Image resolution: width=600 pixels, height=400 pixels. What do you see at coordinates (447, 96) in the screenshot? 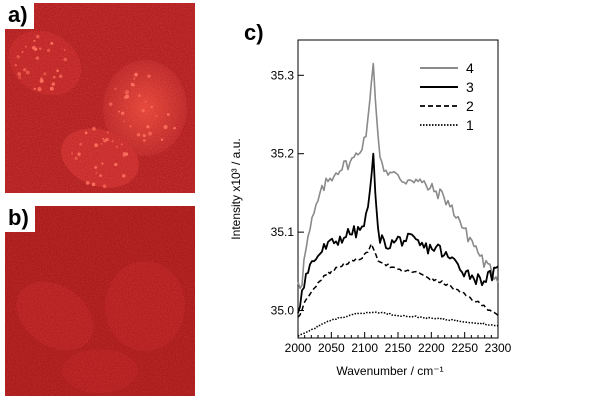
I see `legend: 4 3 2 1` at bounding box center [447, 96].